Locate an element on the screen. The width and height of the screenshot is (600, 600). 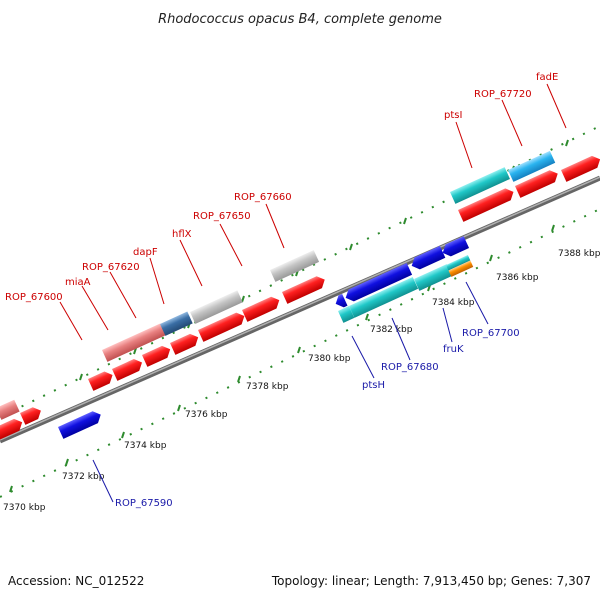
scale-label: 7382 kbp is located at coordinates (391, 330).